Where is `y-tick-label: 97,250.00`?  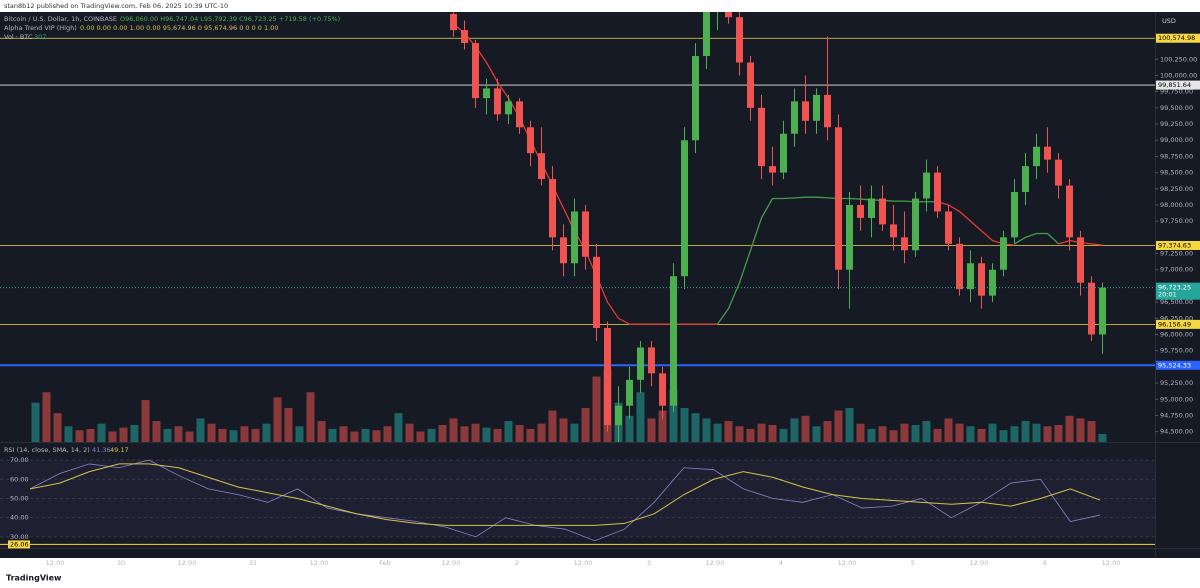 y-tick-label: 97,250.00 is located at coordinates (1176, 254).